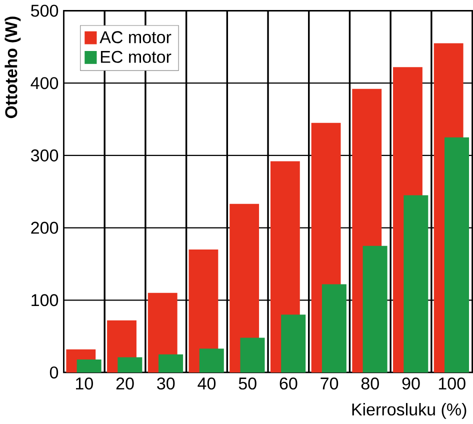 This screenshot has height=424, width=473. I want to click on y-tick-label: 400, so click(44, 83).